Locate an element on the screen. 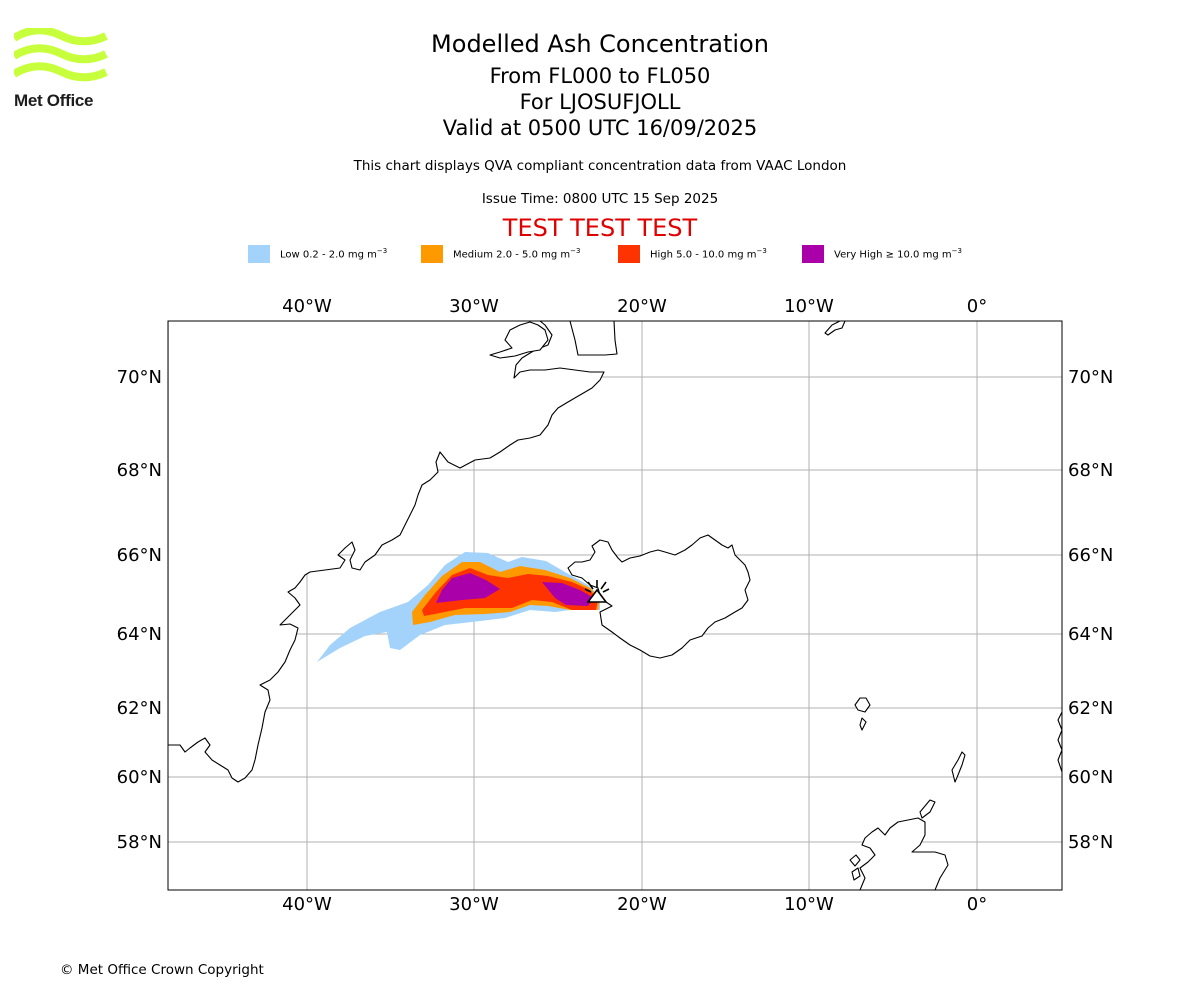 This screenshot has width=1200, height=1000. norway-coastline is located at coordinates (1059, 742).